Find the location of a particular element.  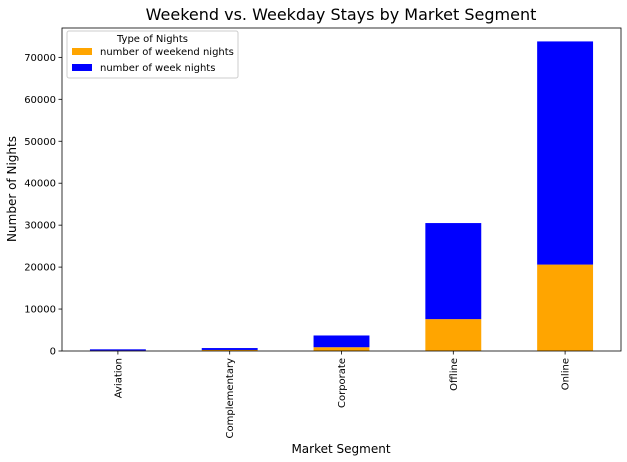

legend-label: number of weekend nights is located at coordinates (167, 52).